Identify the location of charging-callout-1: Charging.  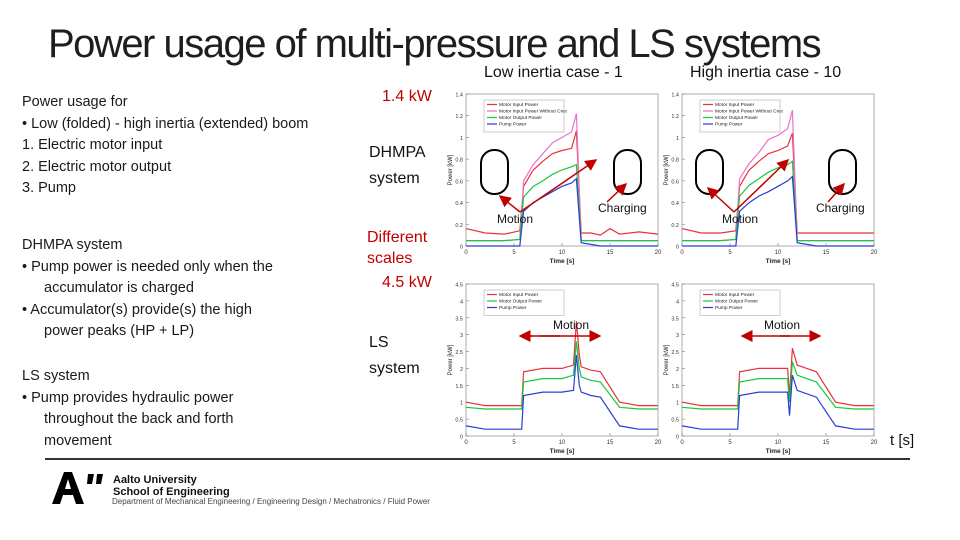
(622, 208).